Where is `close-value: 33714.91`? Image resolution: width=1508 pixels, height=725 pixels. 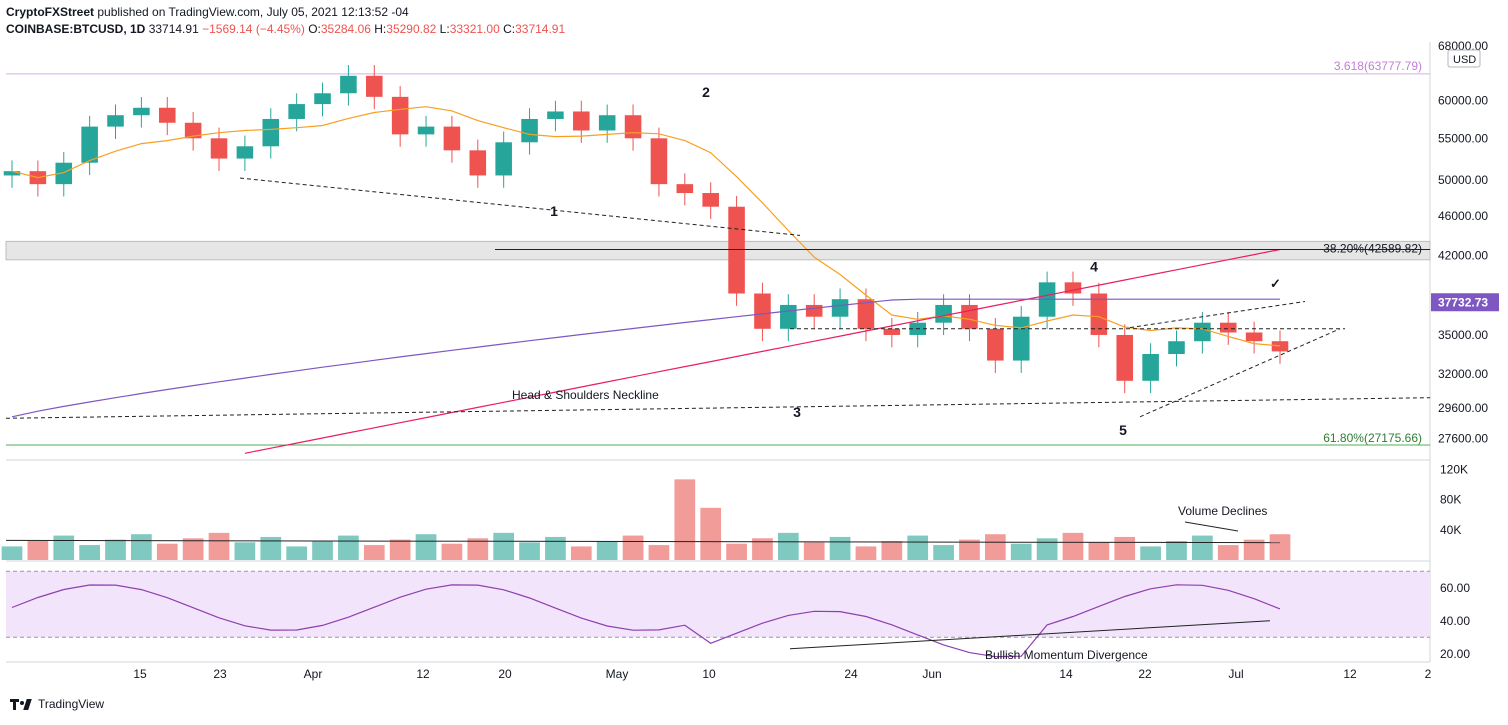 close-value: 33714.91 is located at coordinates (540, 29).